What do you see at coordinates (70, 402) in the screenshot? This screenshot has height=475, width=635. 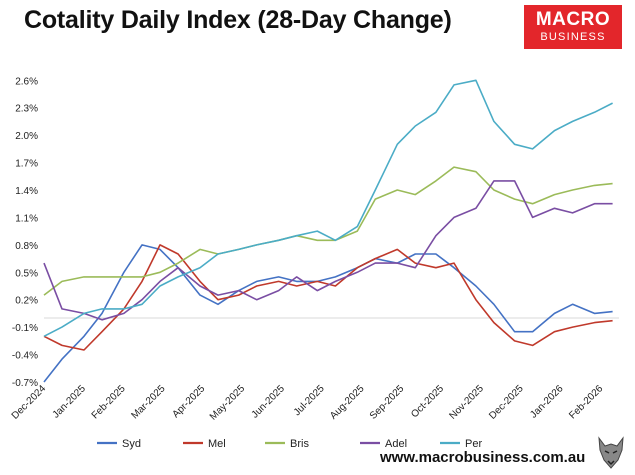 I see `x-tick-label: Jan-2025` at bounding box center [70, 402].